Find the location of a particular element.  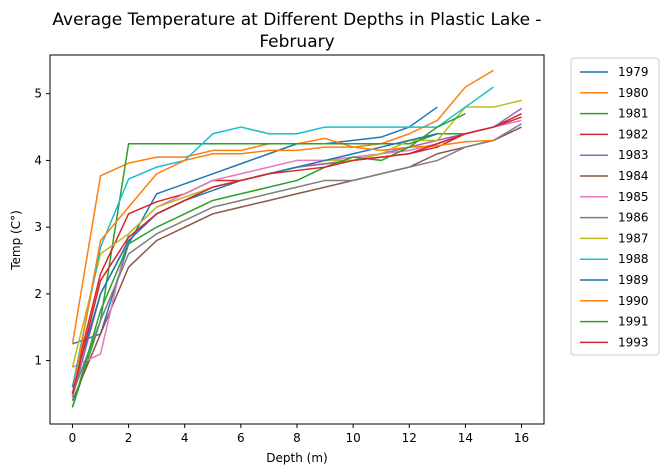

x-tick-label: 14 is located at coordinates (465, 438).